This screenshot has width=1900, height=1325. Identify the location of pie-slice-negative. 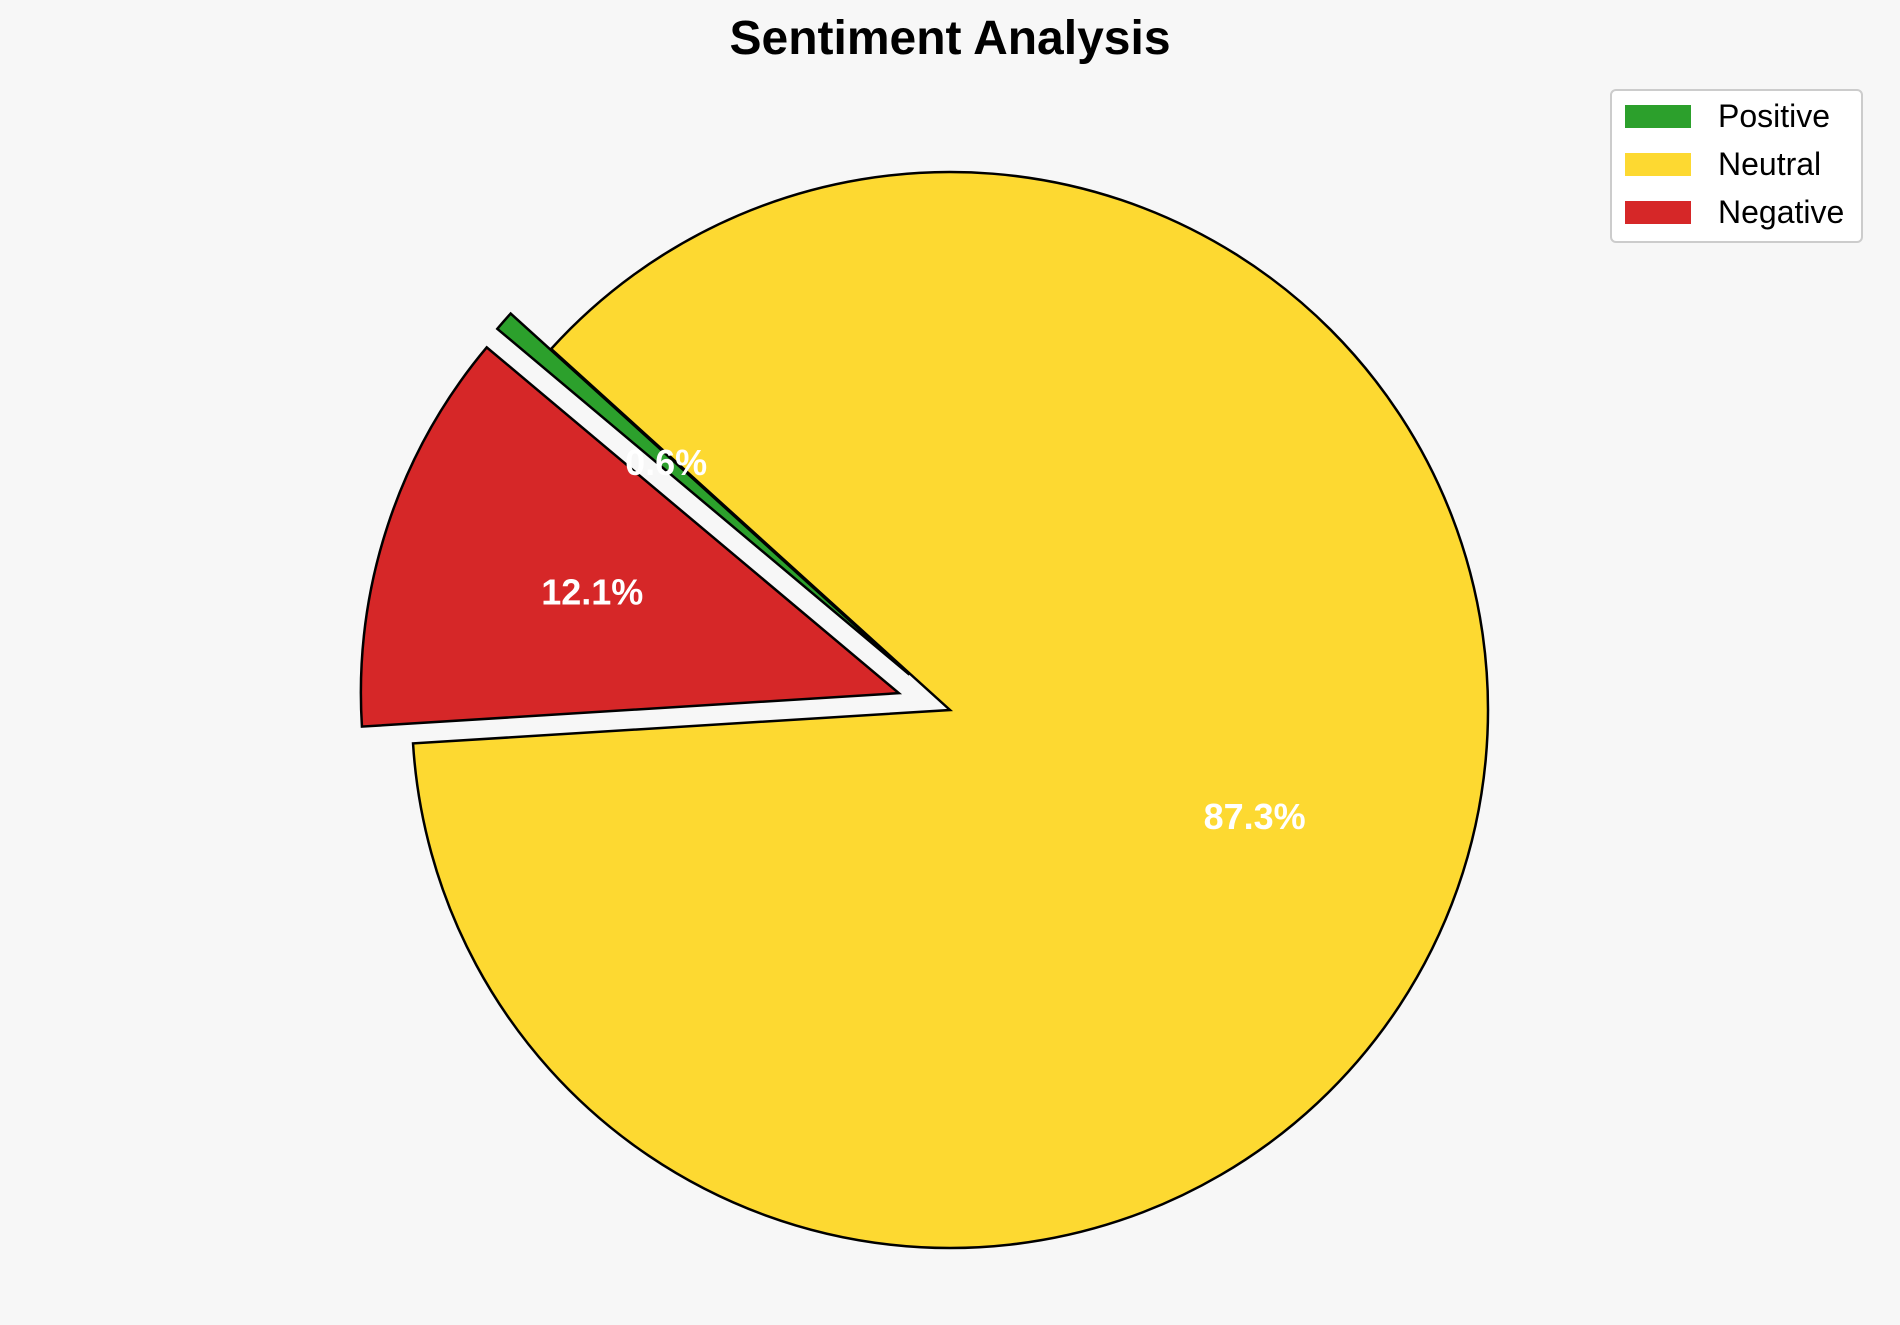
(631, 536).